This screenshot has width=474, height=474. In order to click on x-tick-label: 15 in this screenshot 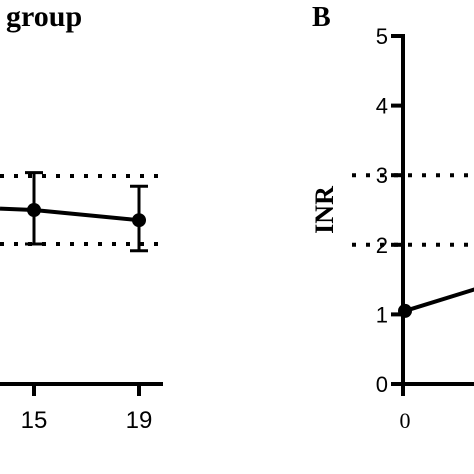, I will do `click(34, 420)`.